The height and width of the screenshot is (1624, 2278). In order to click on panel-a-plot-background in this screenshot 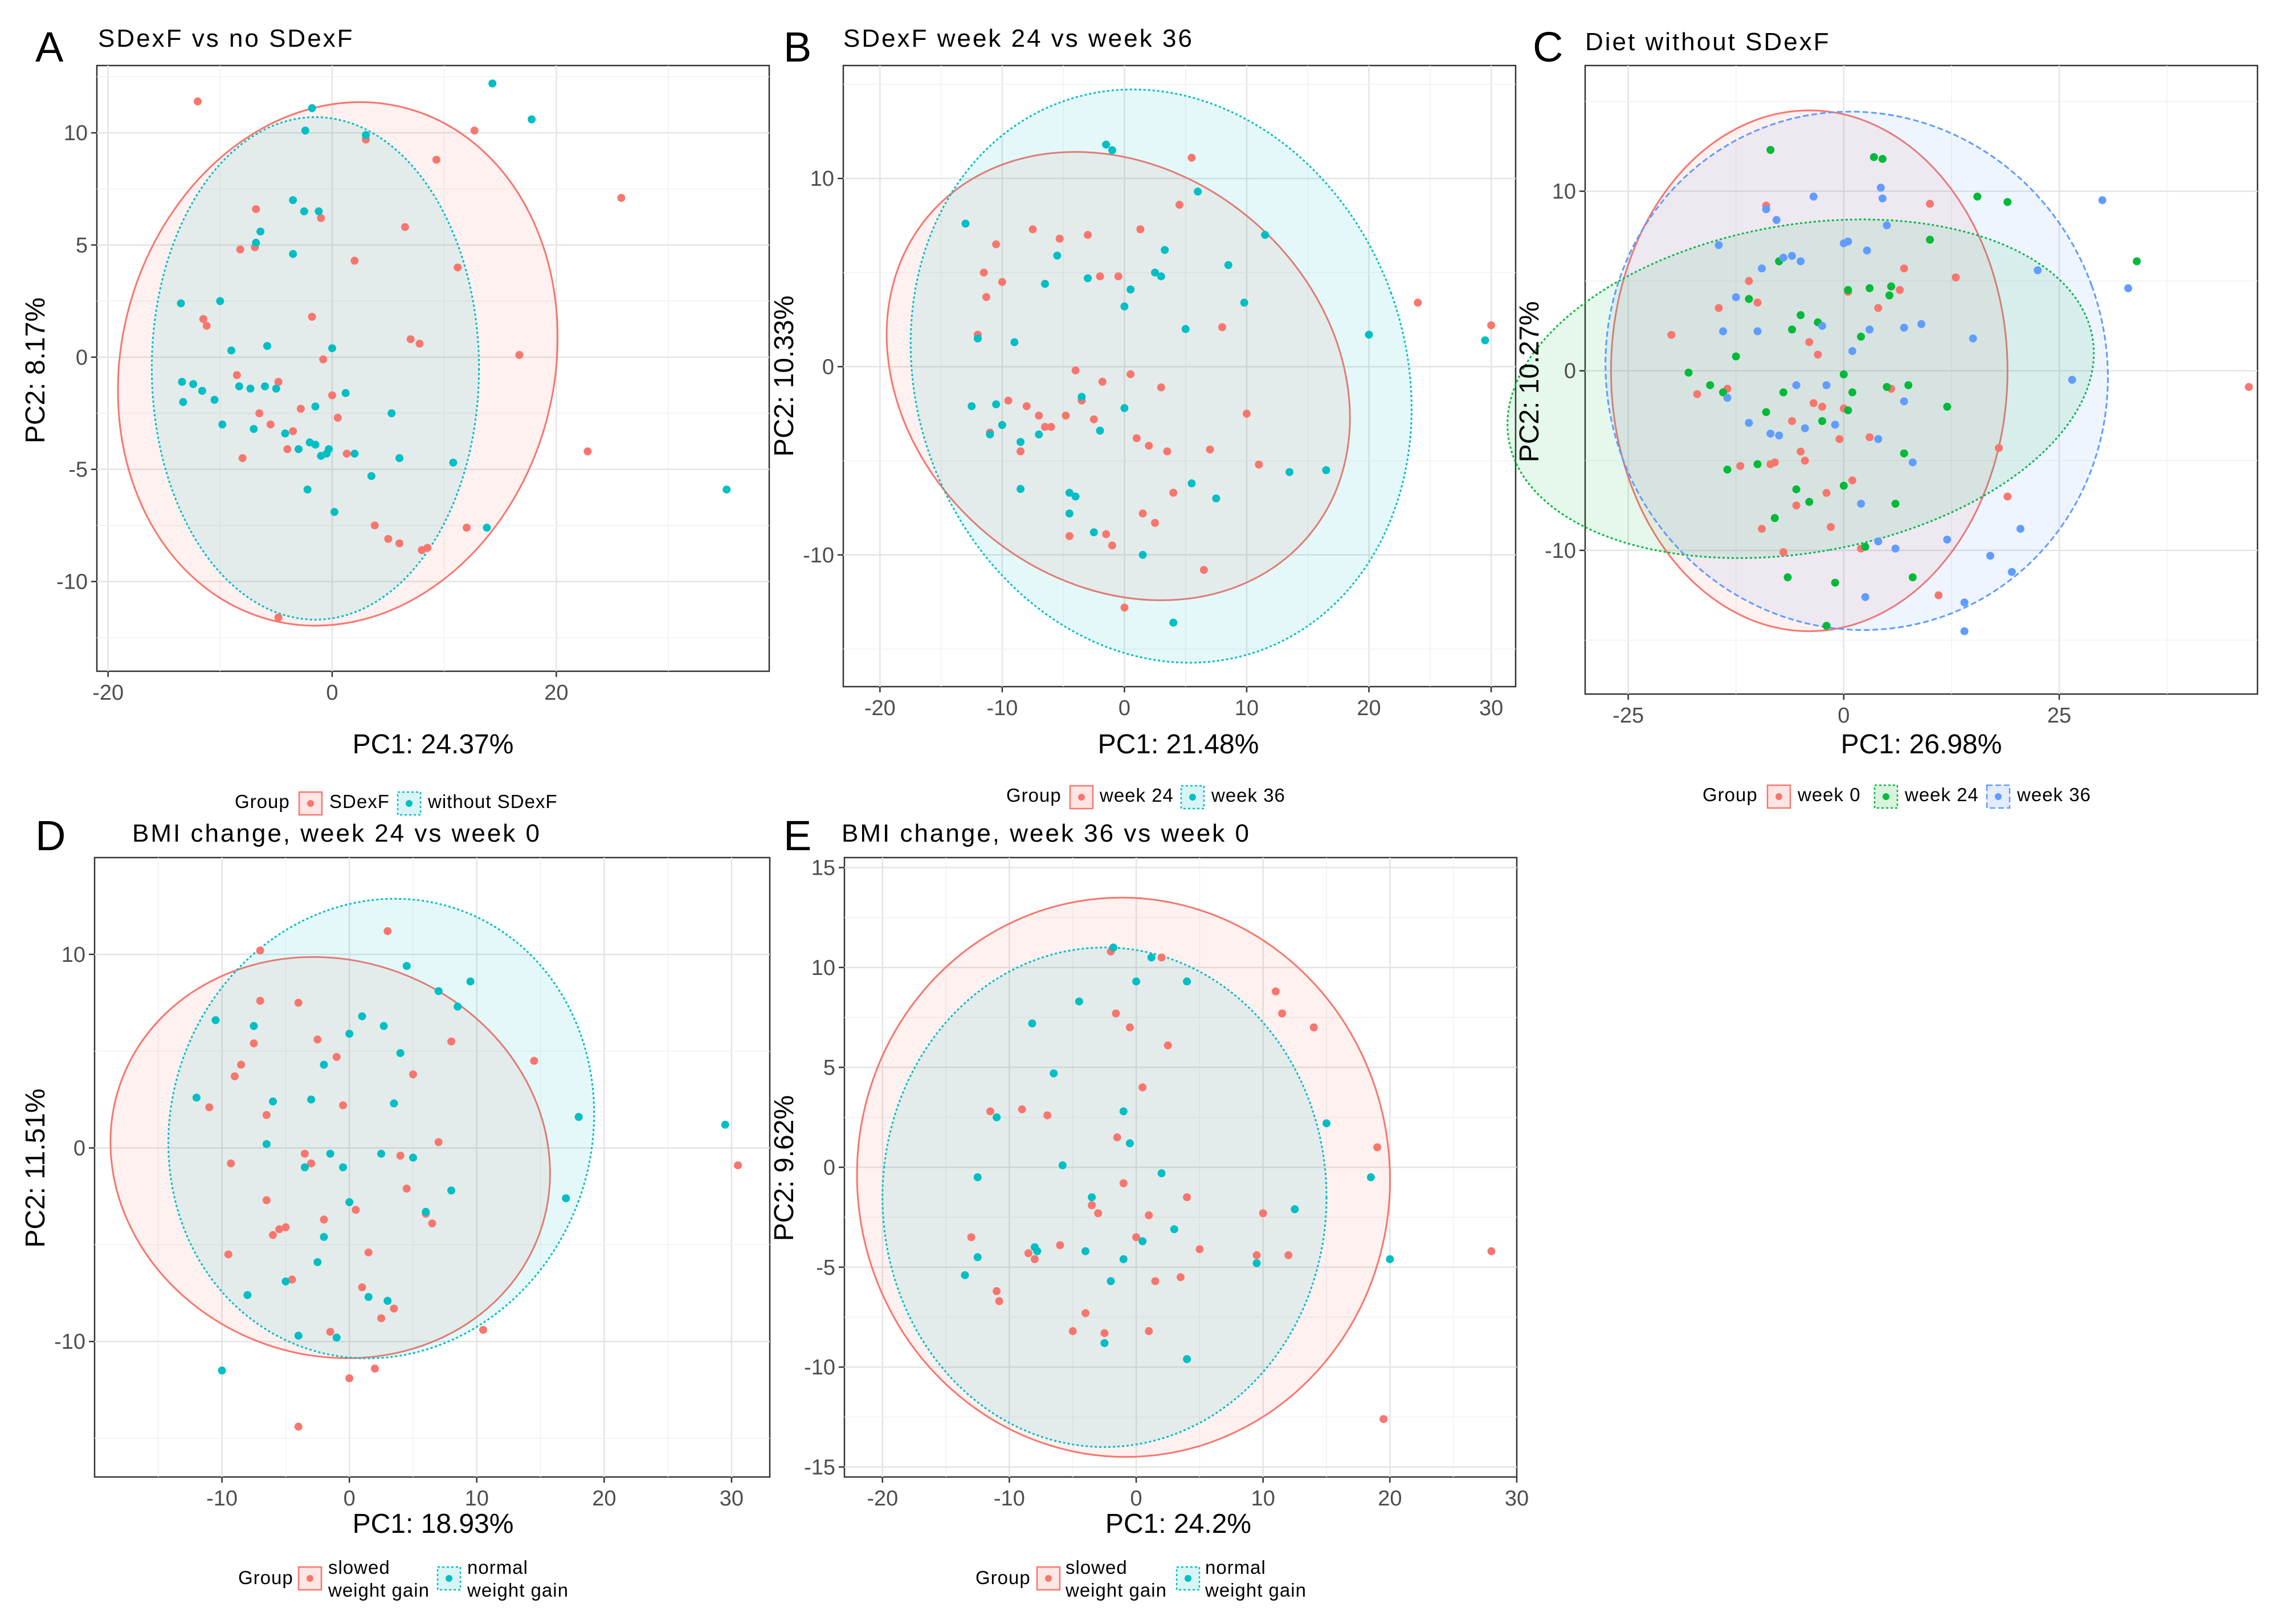, I will do `click(433, 368)`.